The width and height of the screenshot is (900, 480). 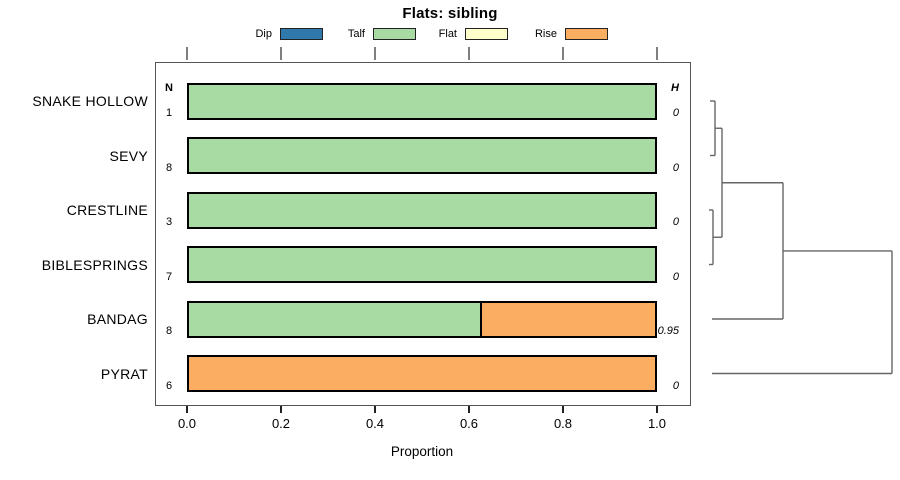 I want to click on n-column-header: N, so click(x=169, y=88).